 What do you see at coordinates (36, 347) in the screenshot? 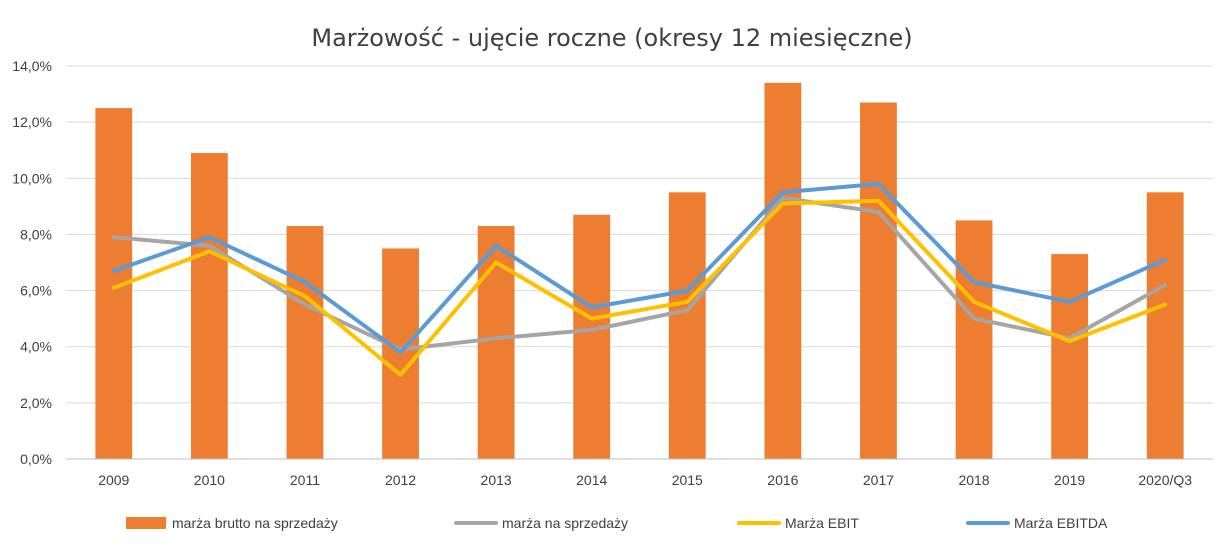
I see `y-tick-label: 4,0%` at bounding box center [36, 347].